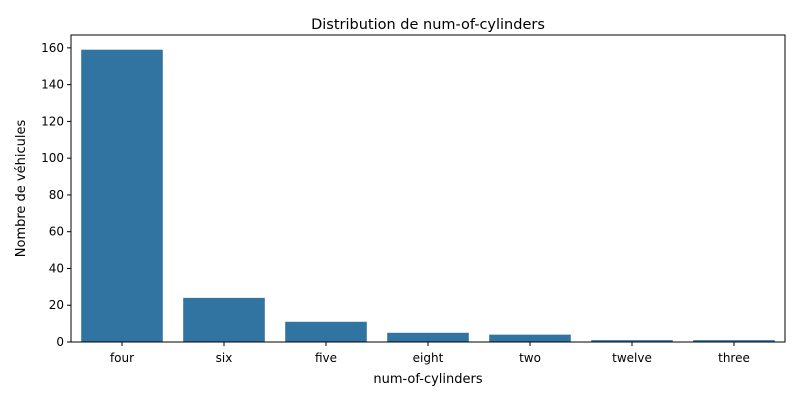 Image resolution: width=800 pixels, height=400 pixels. Describe the element at coordinates (122, 358) in the screenshot. I see `x-tick-label-four: four` at that location.